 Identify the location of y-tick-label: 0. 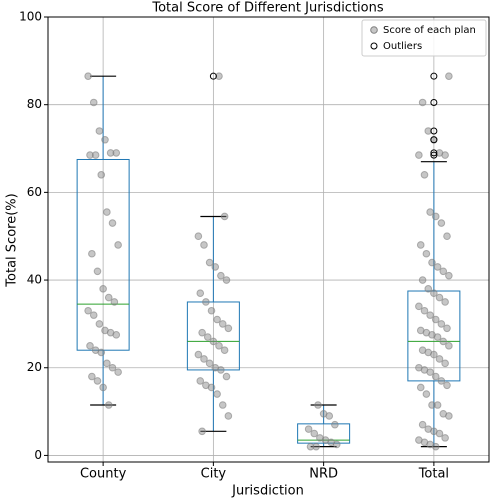
(38, 455).